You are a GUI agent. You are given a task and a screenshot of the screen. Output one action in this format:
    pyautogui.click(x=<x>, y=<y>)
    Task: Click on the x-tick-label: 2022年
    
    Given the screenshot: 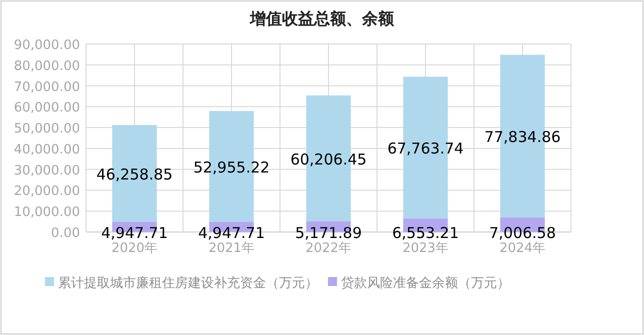 What is the action you would take?
    pyautogui.click(x=328, y=248)
    